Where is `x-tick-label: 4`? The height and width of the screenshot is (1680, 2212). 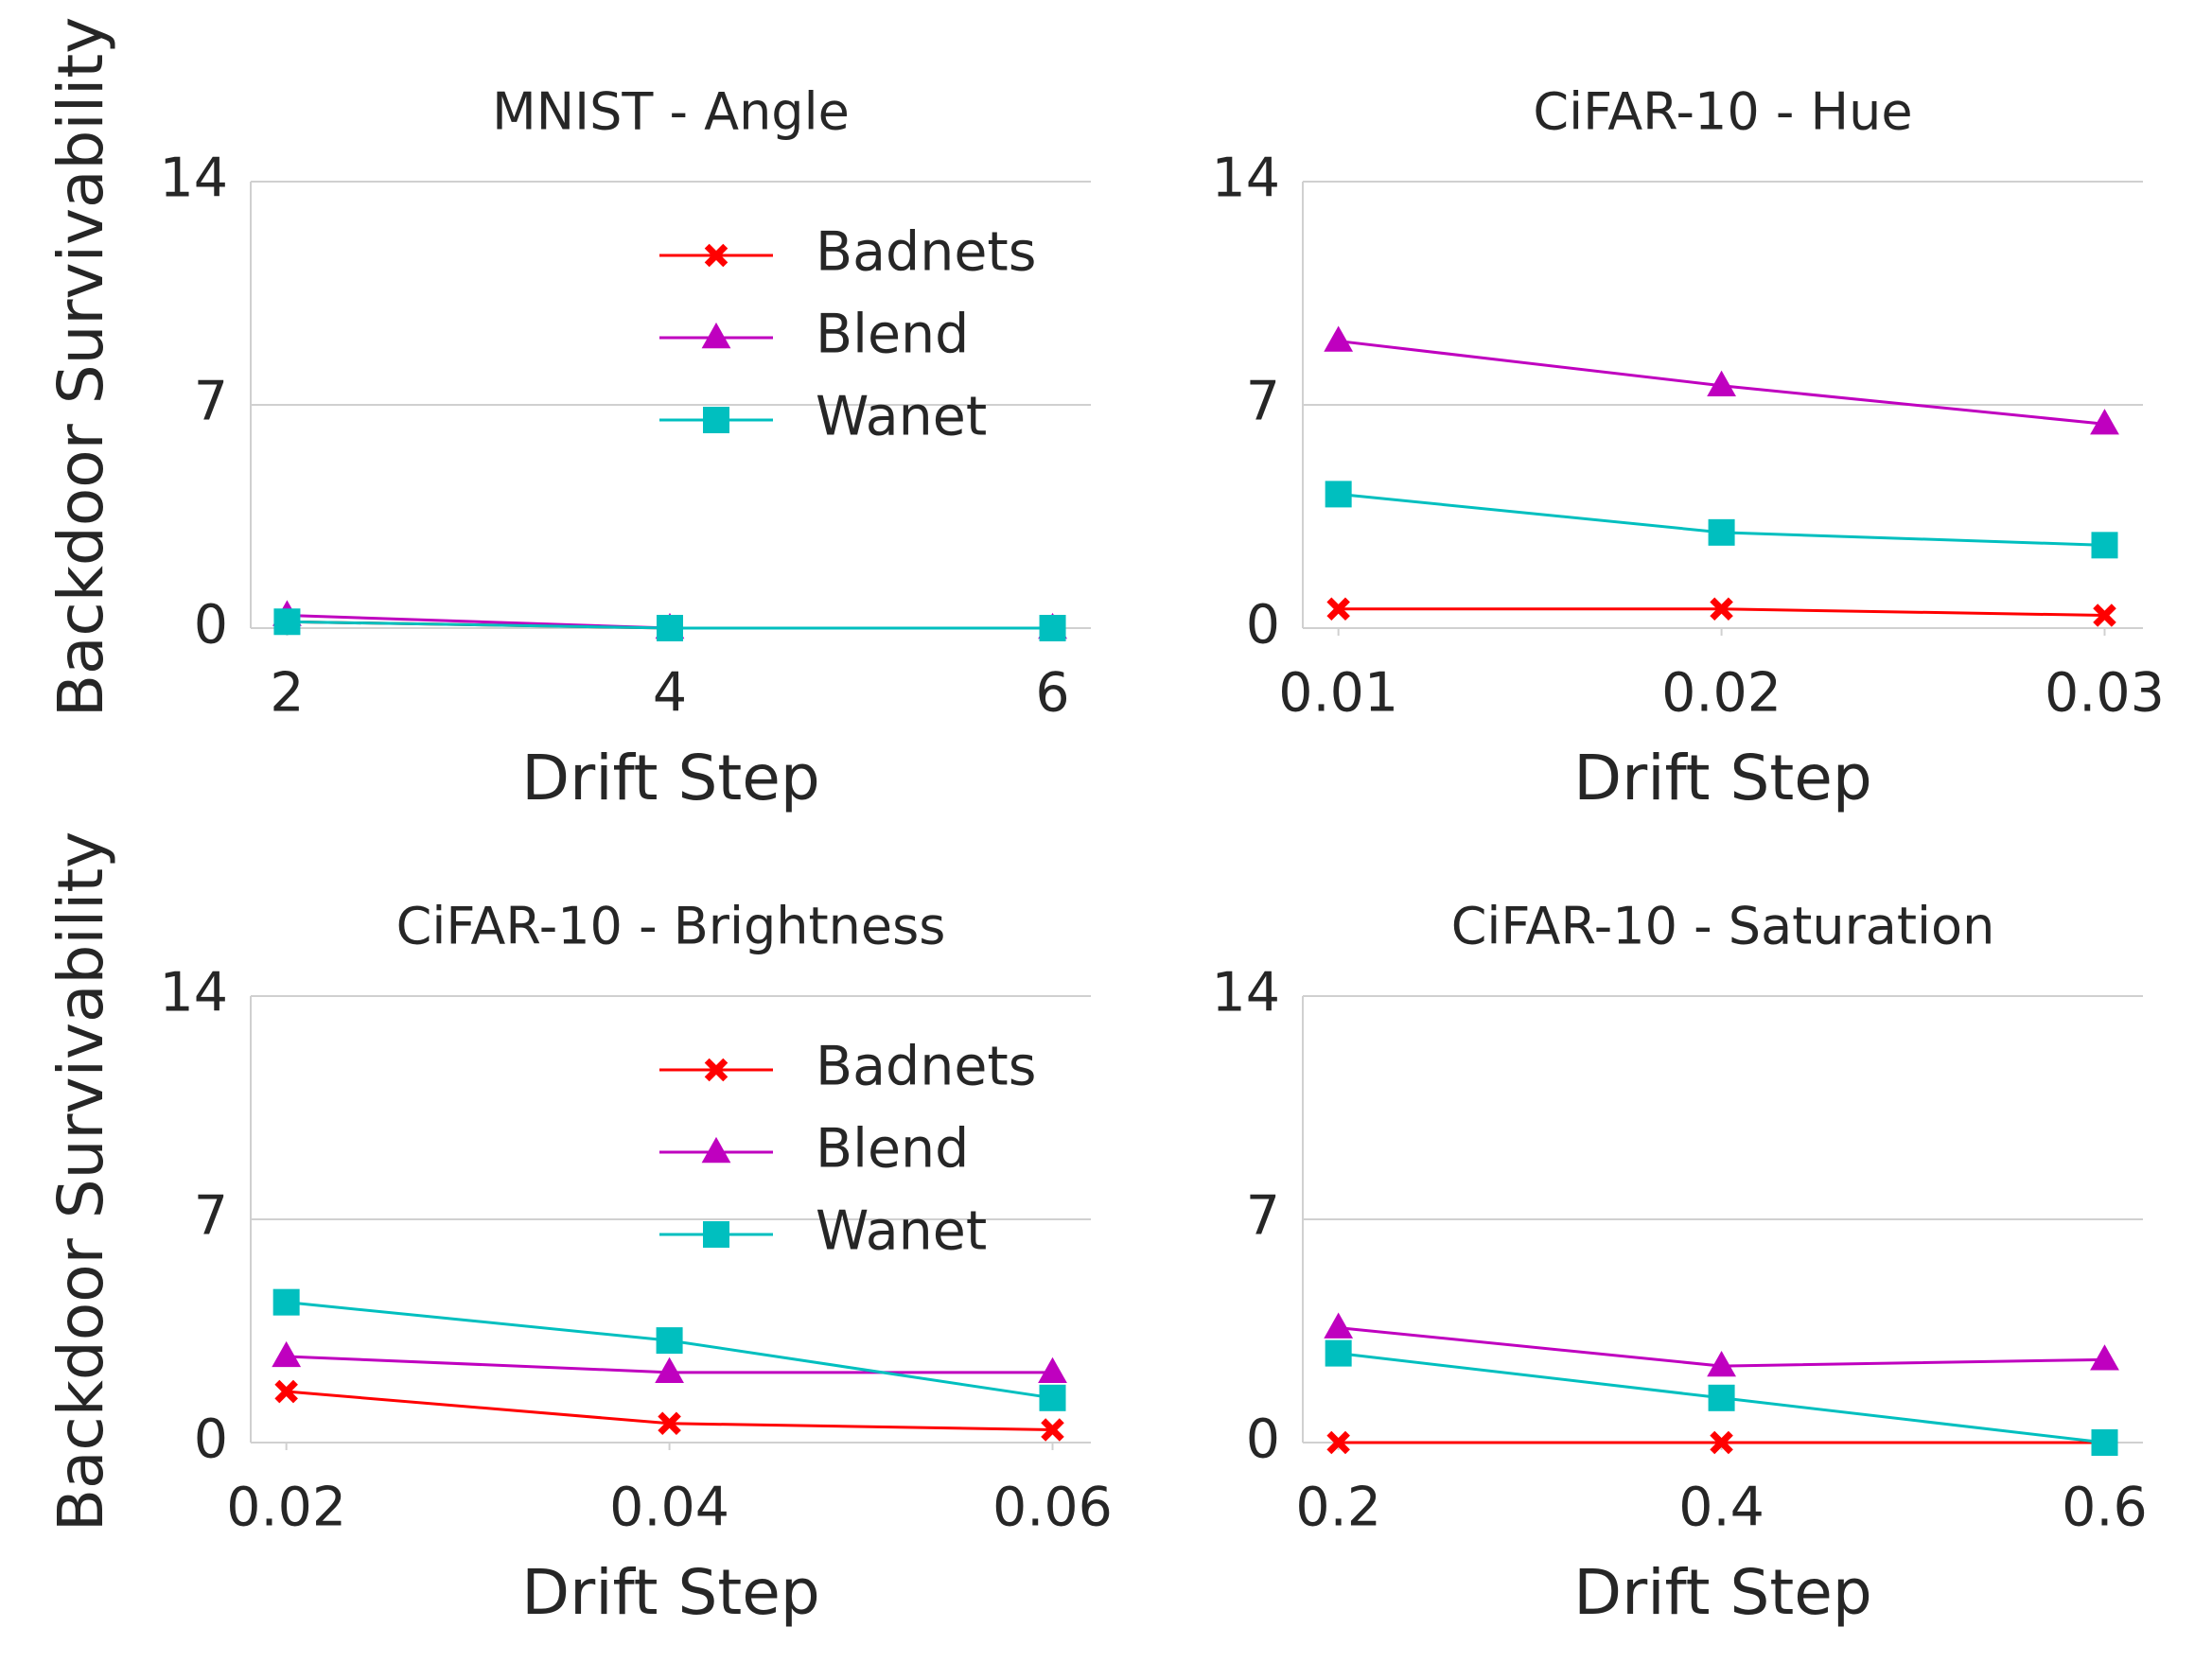 x-tick-label: 4 is located at coordinates (670, 693).